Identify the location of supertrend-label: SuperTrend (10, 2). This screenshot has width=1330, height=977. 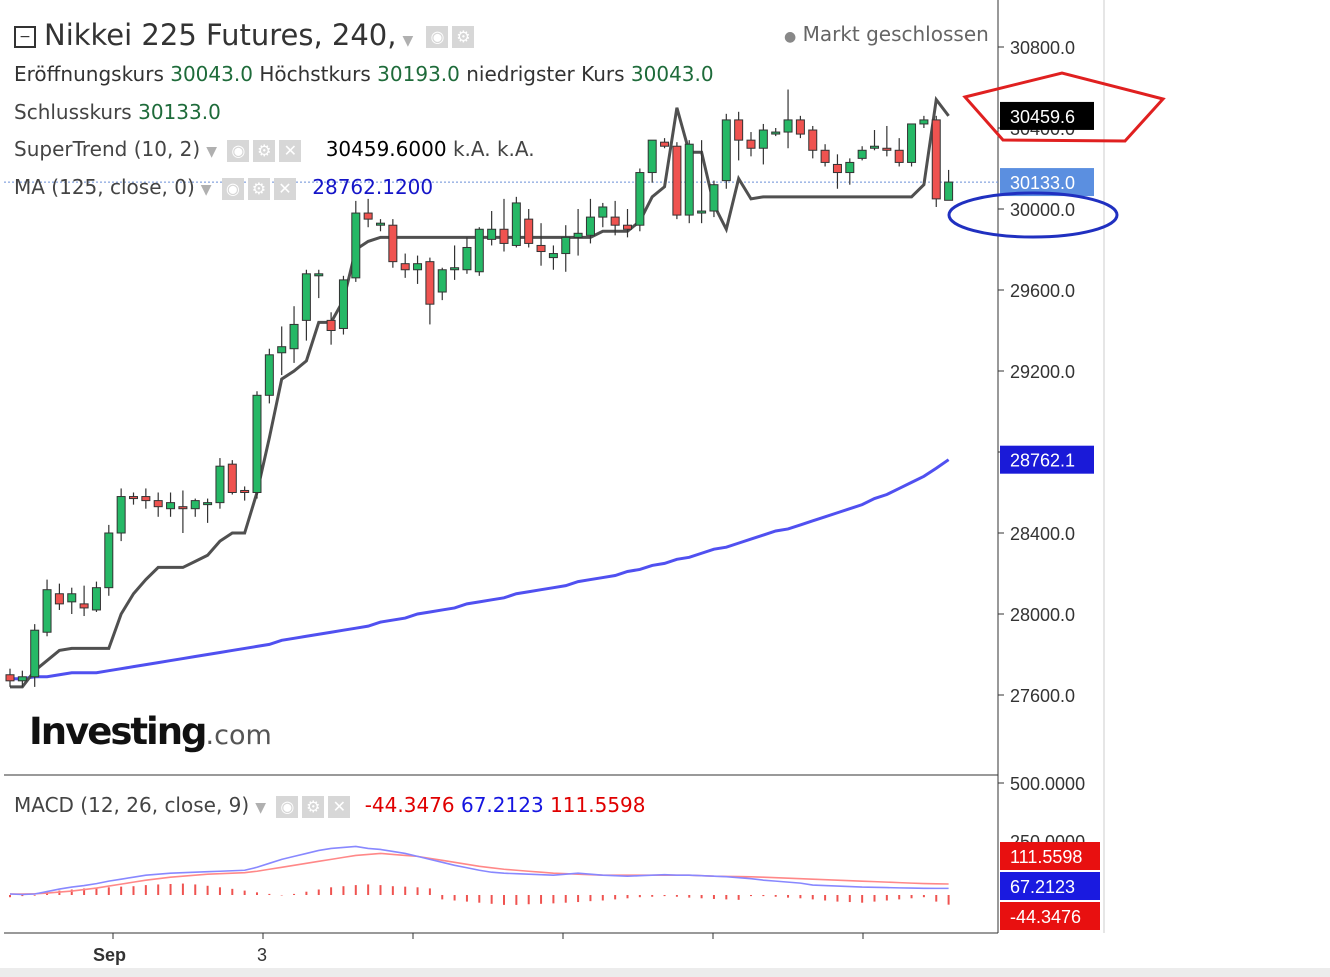
(107, 149).